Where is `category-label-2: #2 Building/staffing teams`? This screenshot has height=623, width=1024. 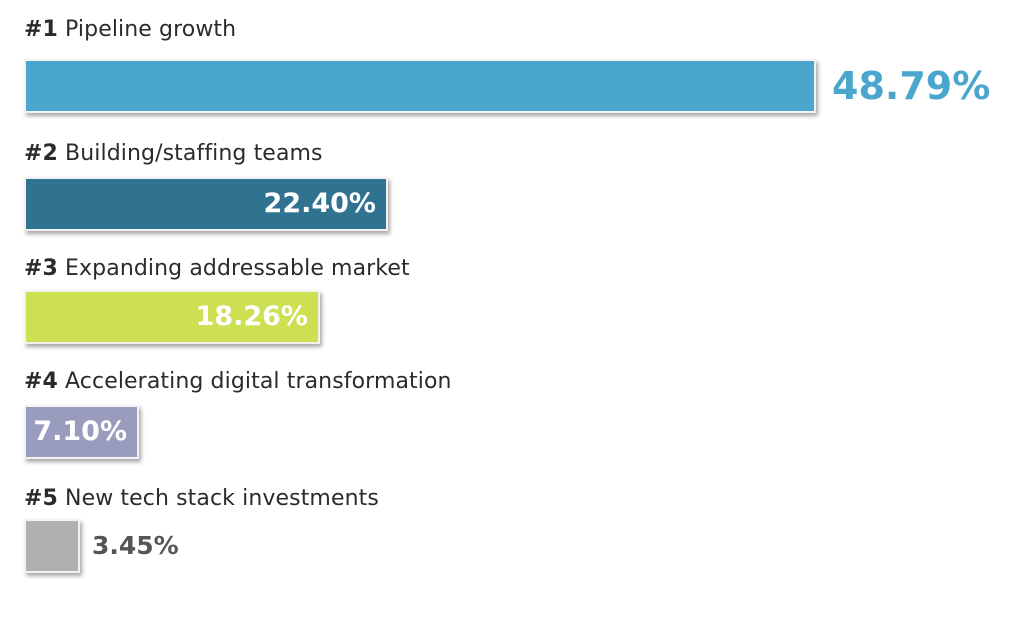
category-label-2: #2 Building/staffing teams is located at coordinates (173, 154).